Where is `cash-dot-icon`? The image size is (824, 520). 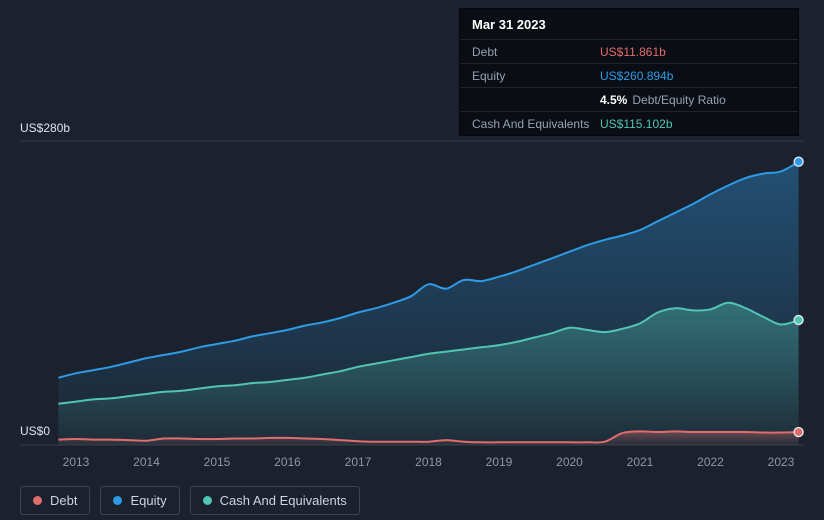
cash-dot-icon is located at coordinates (207, 500).